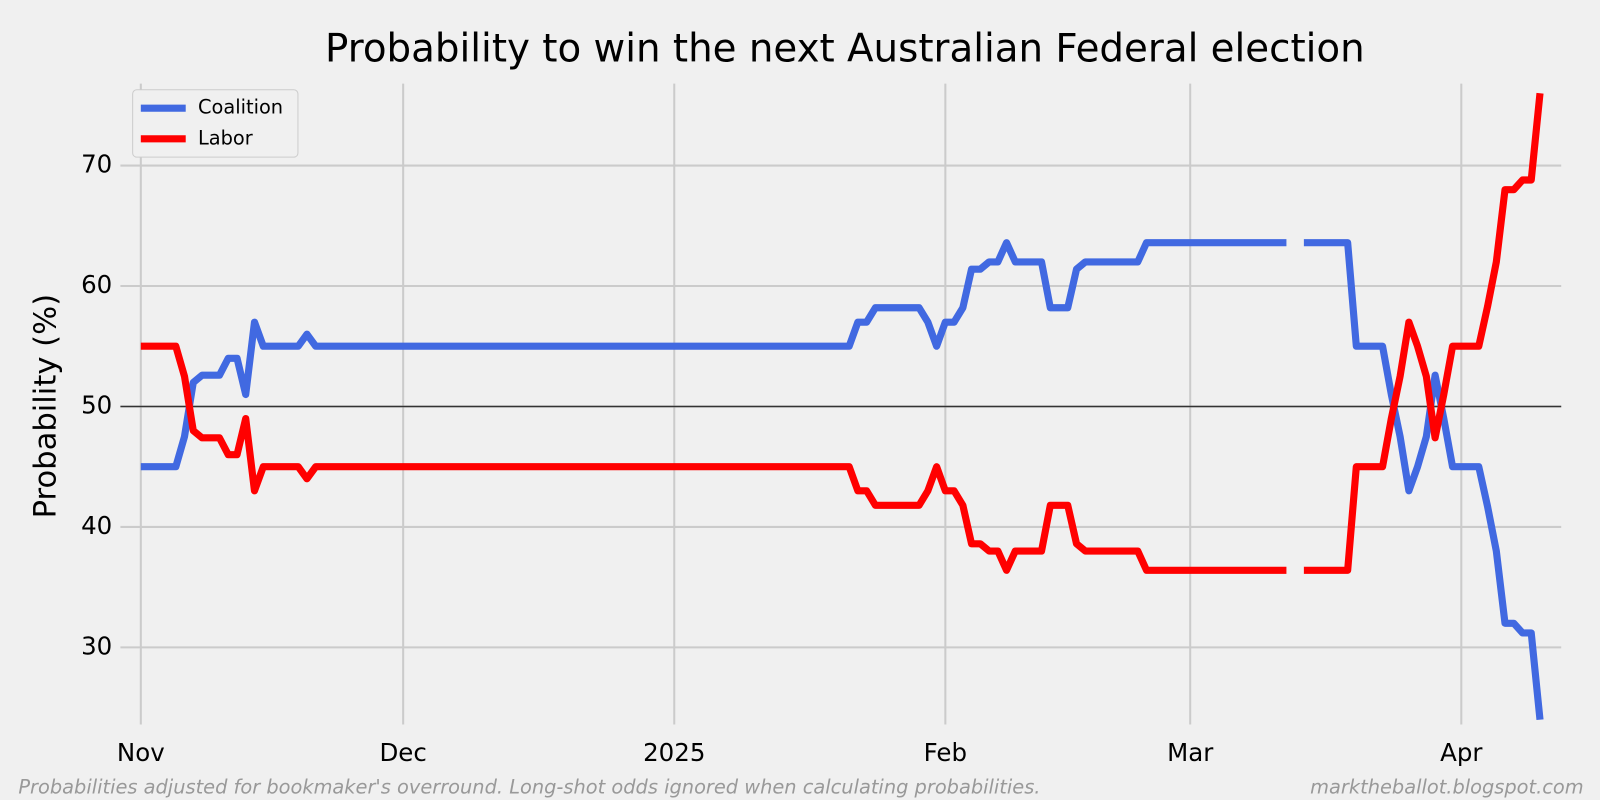 The height and width of the screenshot is (800, 1600). Describe the element at coordinates (225, 137) in the screenshot. I see `legend-label: Labor` at that location.